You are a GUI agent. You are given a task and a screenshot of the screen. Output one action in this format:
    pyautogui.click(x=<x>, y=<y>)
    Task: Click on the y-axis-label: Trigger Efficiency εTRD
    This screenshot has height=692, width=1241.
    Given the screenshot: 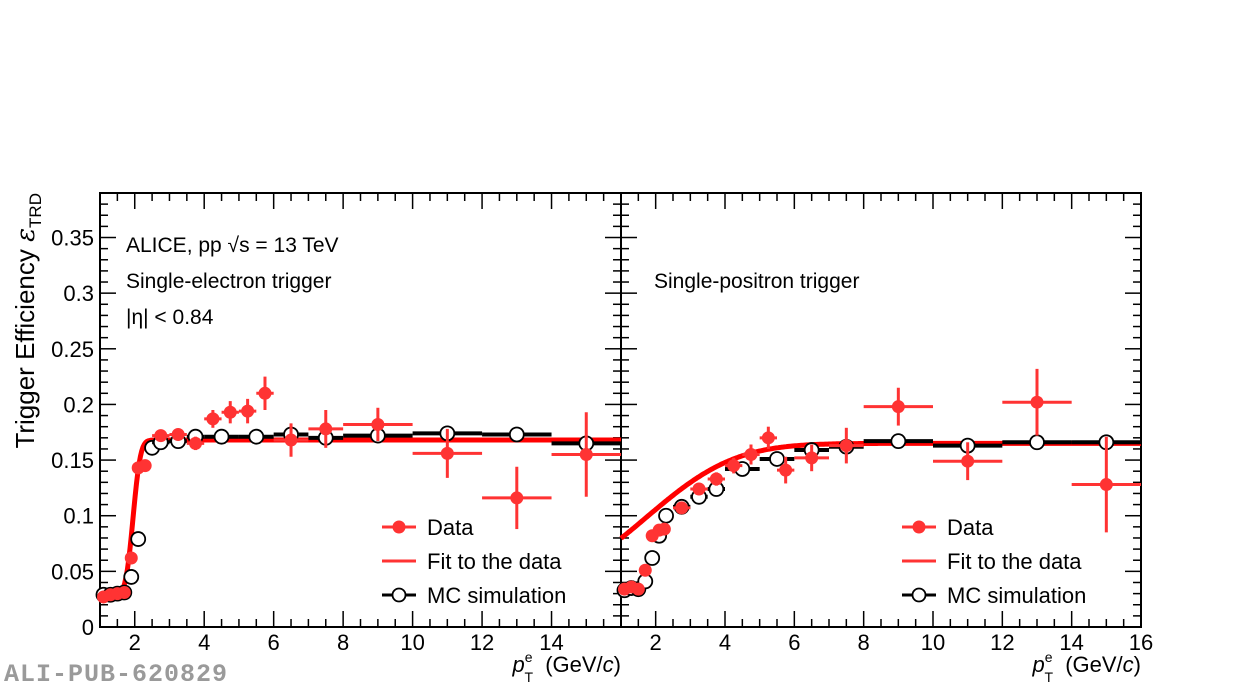 What is the action you would take?
    pyautogui.click(x=27, y=321)
    